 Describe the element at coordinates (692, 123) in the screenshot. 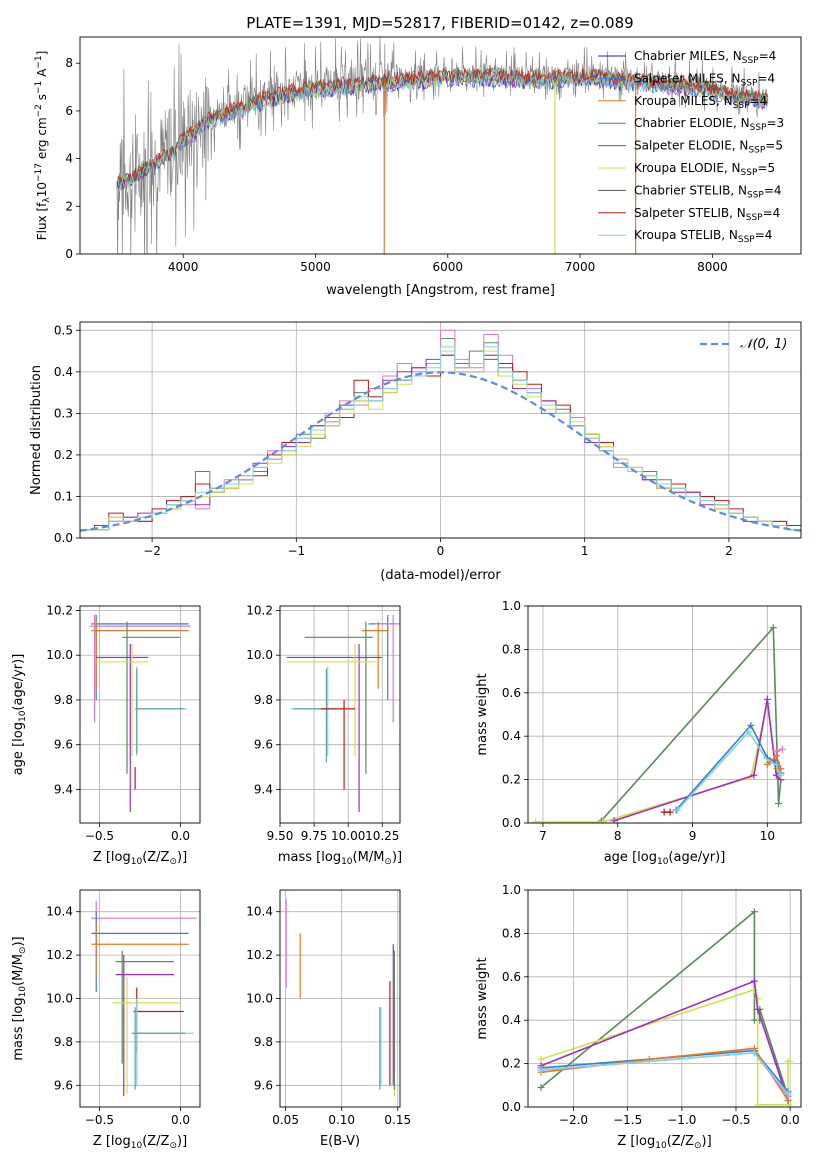

I see `legend-label-part: Chabrier ELODIE, N` at that location.